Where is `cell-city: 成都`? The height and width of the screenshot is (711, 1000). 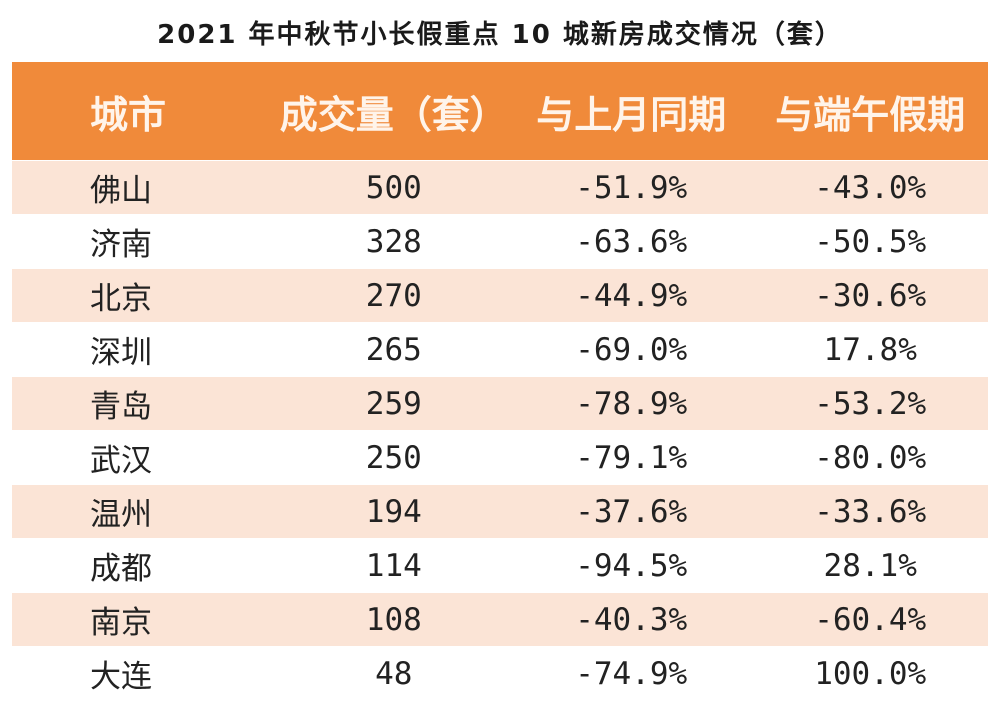
cell-city: 成都 is located at coordinates (145, 565).